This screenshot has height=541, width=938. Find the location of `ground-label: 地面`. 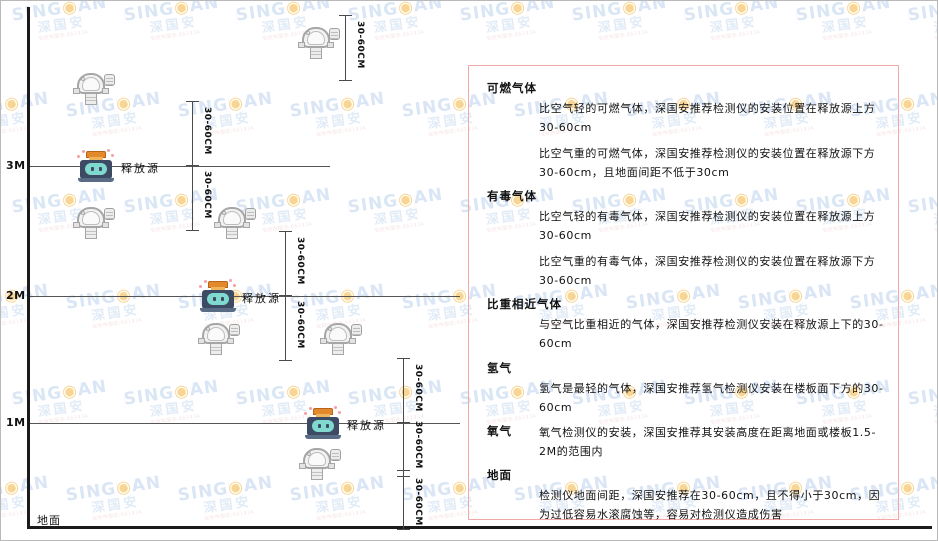

ground-label: 地面 is located at coordinates (49, 520).